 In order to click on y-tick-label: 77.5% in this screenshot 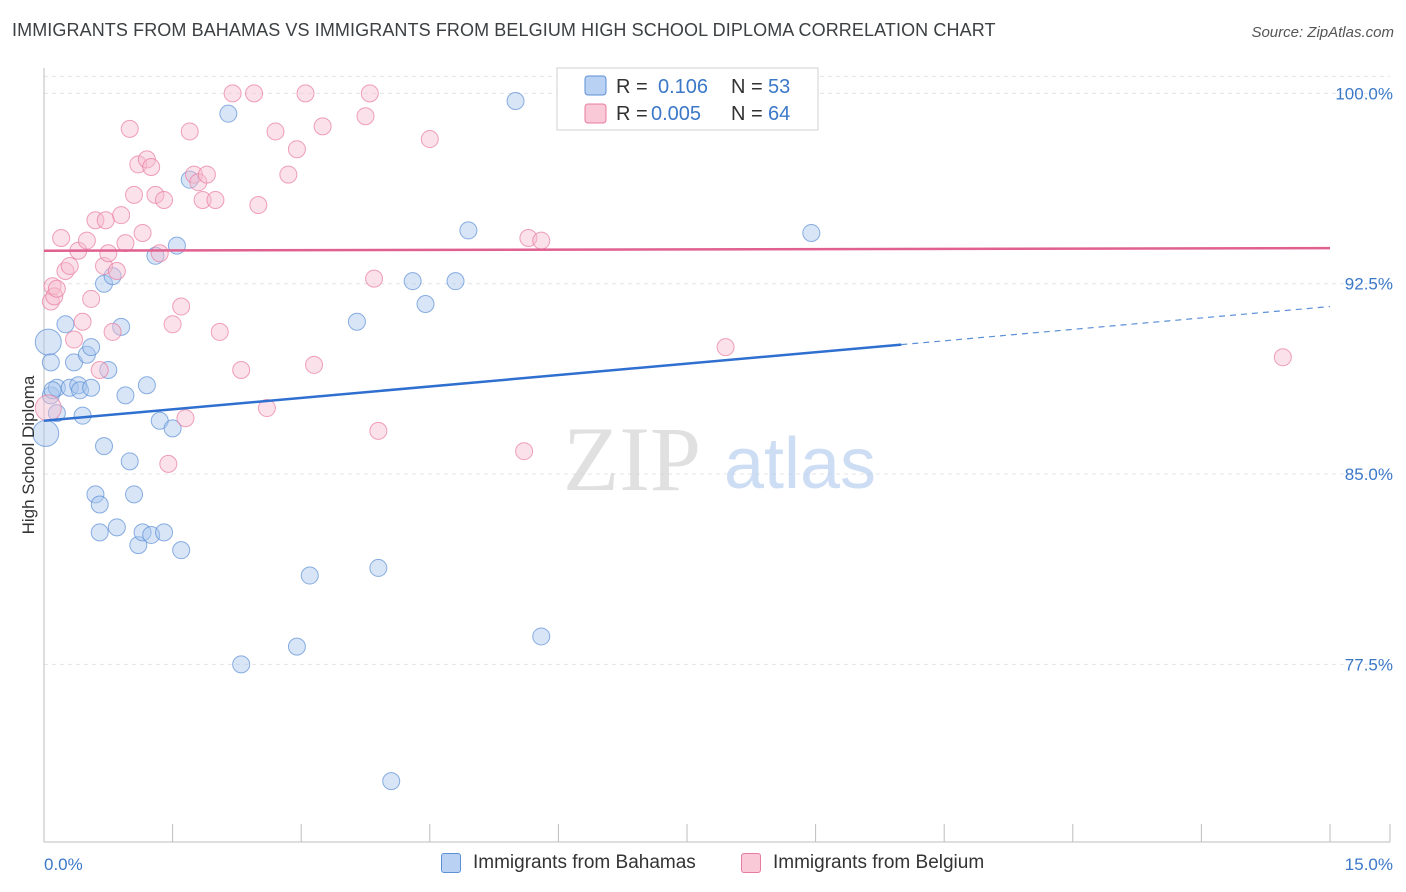, I will do `click(1369, 664)`.